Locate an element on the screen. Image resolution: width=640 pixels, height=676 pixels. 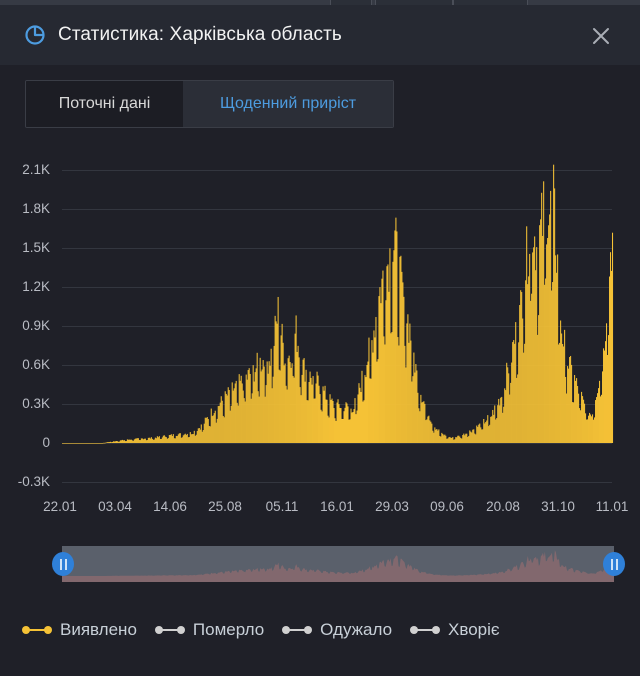
x-axis-tick-label: 22.01 is located at coordinates (60, 506).